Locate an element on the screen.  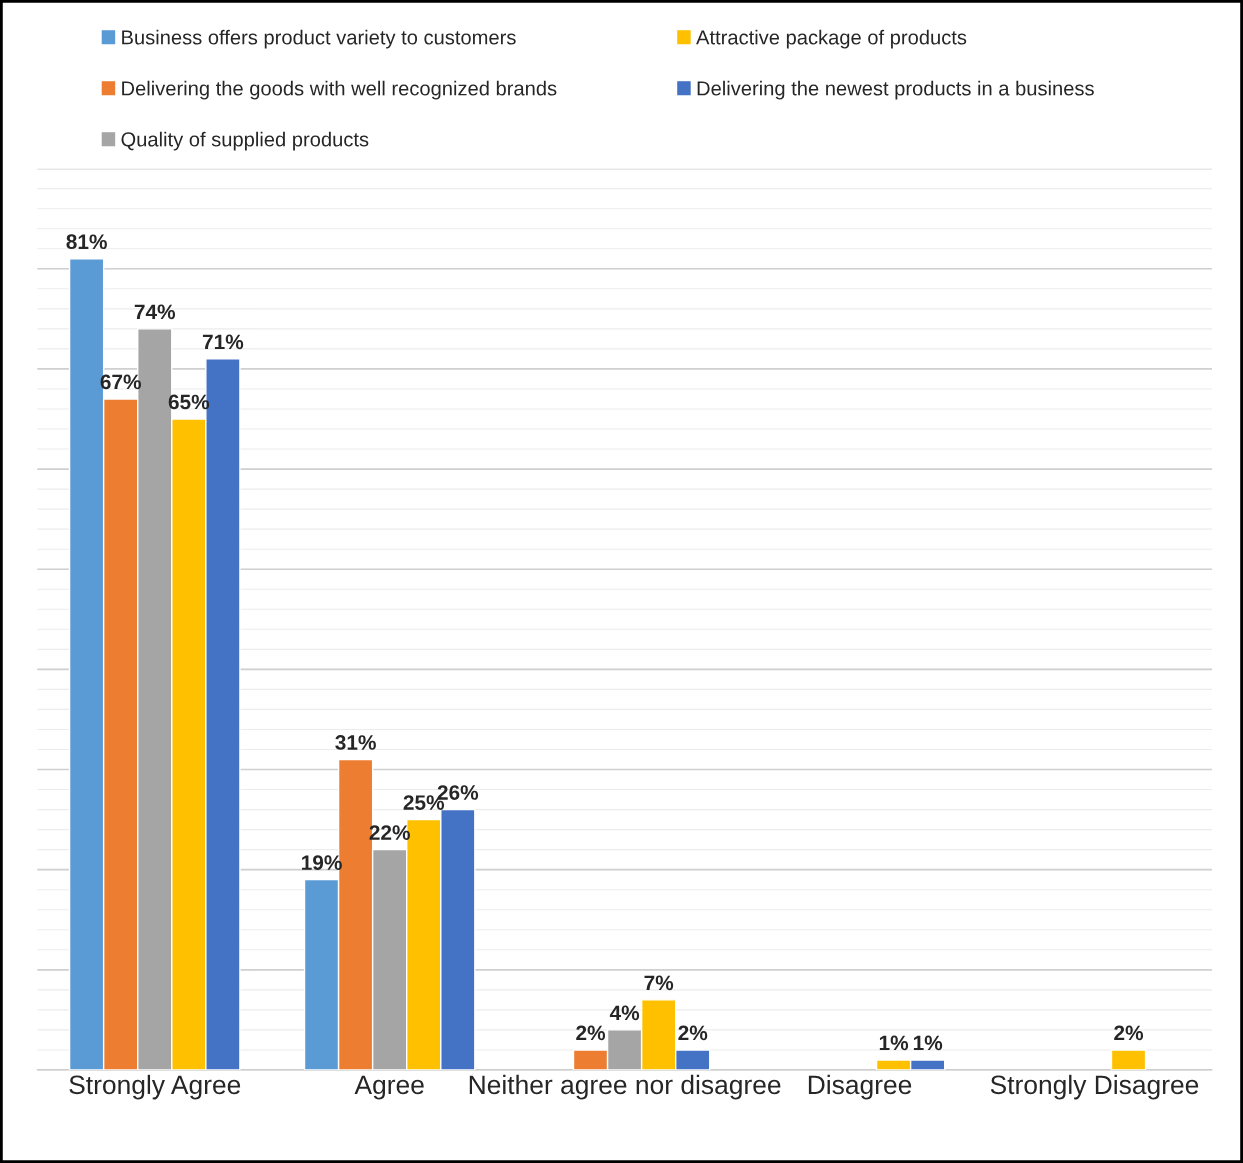
legend-label: Quality of supplied products is located at coordinates (245, 141).